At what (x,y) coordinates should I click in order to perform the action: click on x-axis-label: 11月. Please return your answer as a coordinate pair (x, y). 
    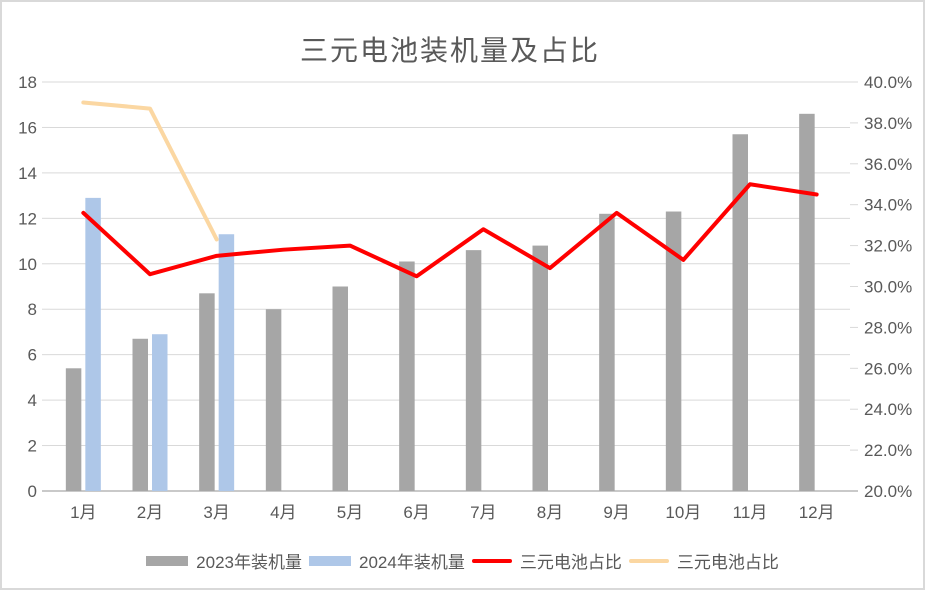
    Looking at the image, I should click on (750, 512).